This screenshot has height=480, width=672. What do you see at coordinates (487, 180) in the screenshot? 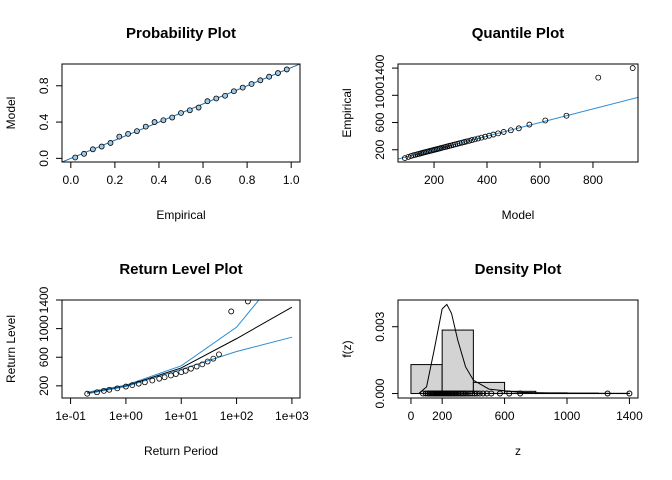
I see `x-tick-label: 400` at bounding box center [487, 180].